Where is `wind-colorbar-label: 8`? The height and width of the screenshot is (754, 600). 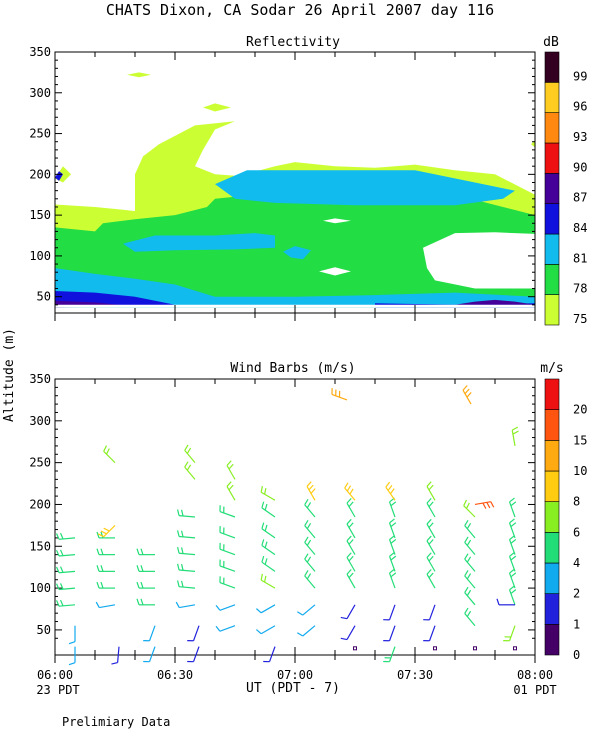
wind-colorbar-label: 8 is located at coordinates (576, 502).